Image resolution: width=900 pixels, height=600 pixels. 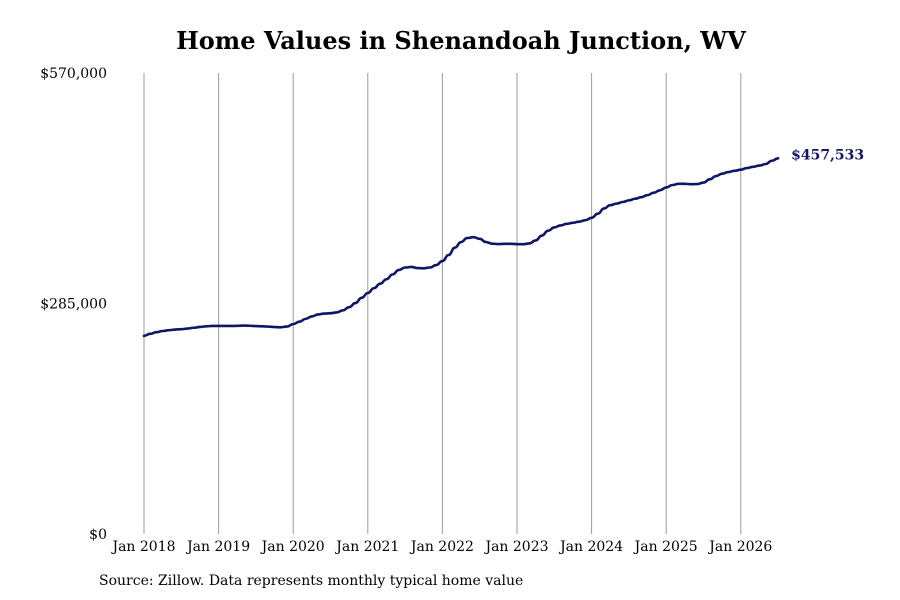 I want to click on x-tick-label: Jan 2021, so click(x=366, y=547).